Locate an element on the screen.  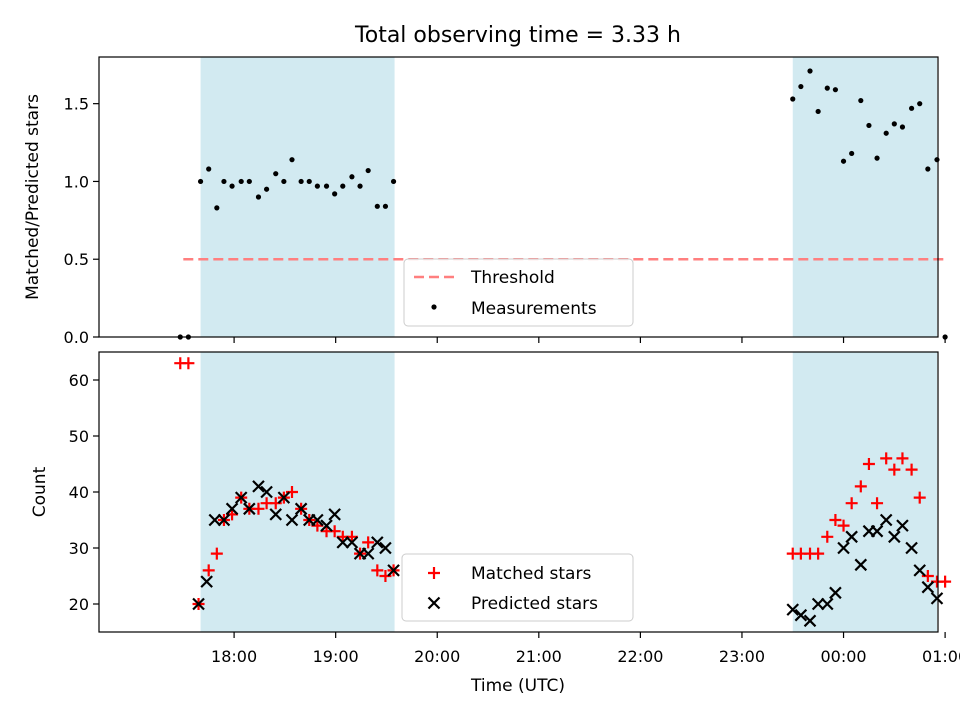
x-axis-label: Time (UTC) is located at coordinates (517, 686).